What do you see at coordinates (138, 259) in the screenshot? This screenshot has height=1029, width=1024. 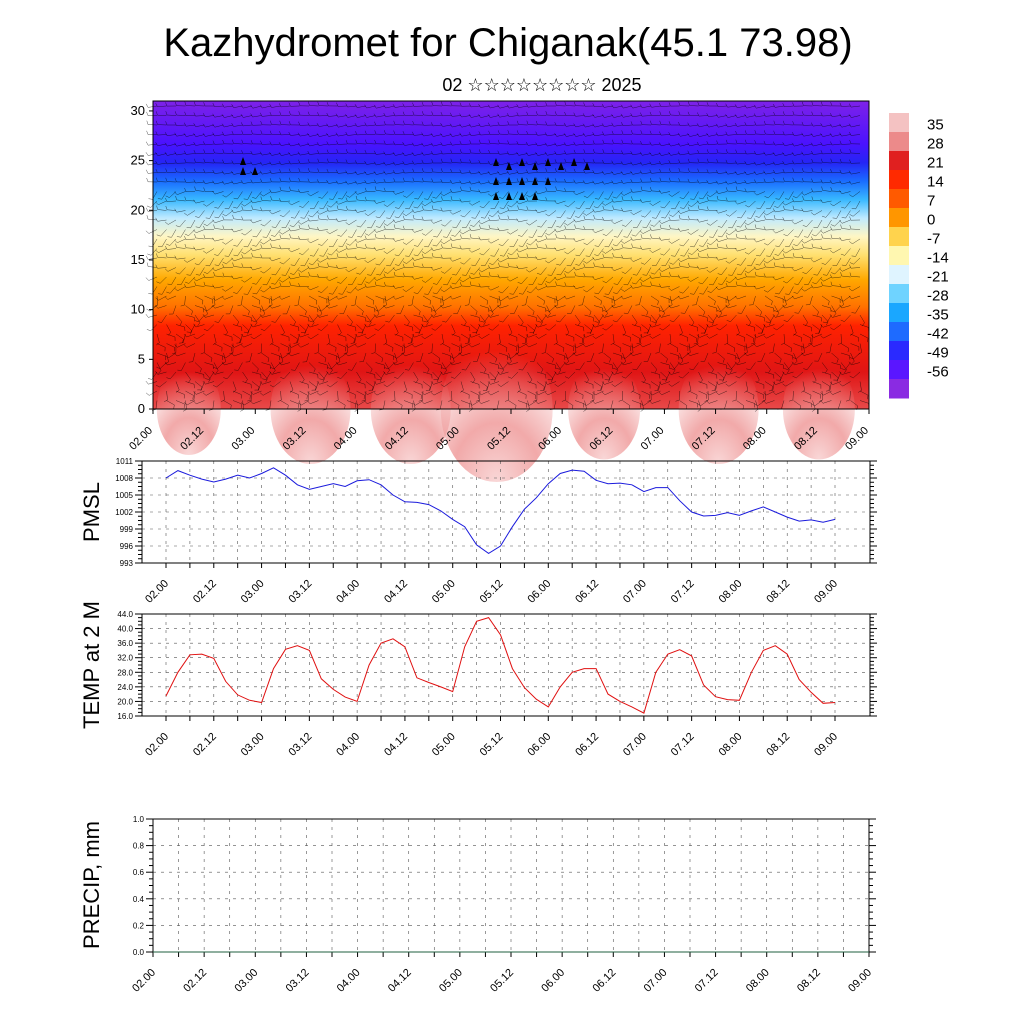 I see `cross-section-ytick-label: 15` at bounding box center [138, 259].